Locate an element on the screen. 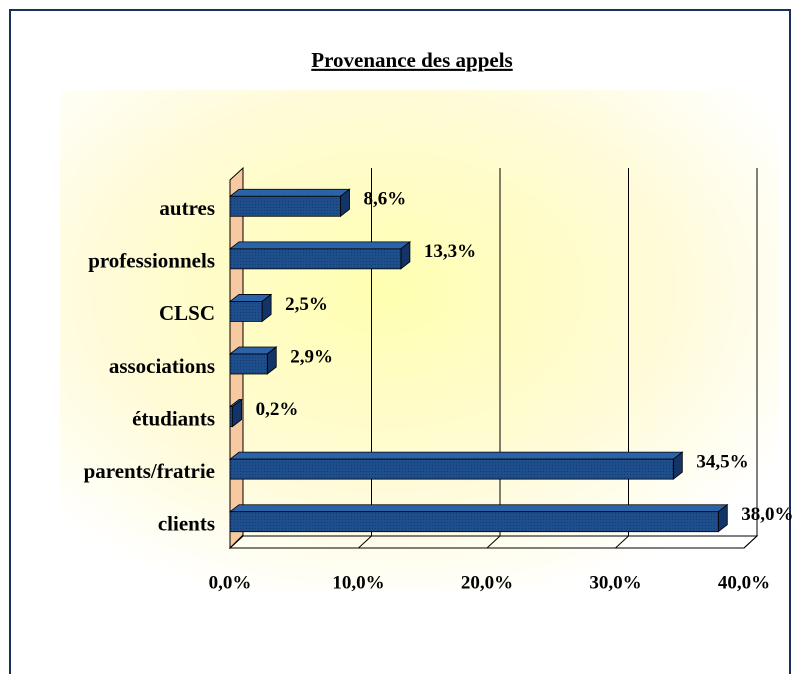  chart-title: Provenance des appels is located at coordinates (411, 60).